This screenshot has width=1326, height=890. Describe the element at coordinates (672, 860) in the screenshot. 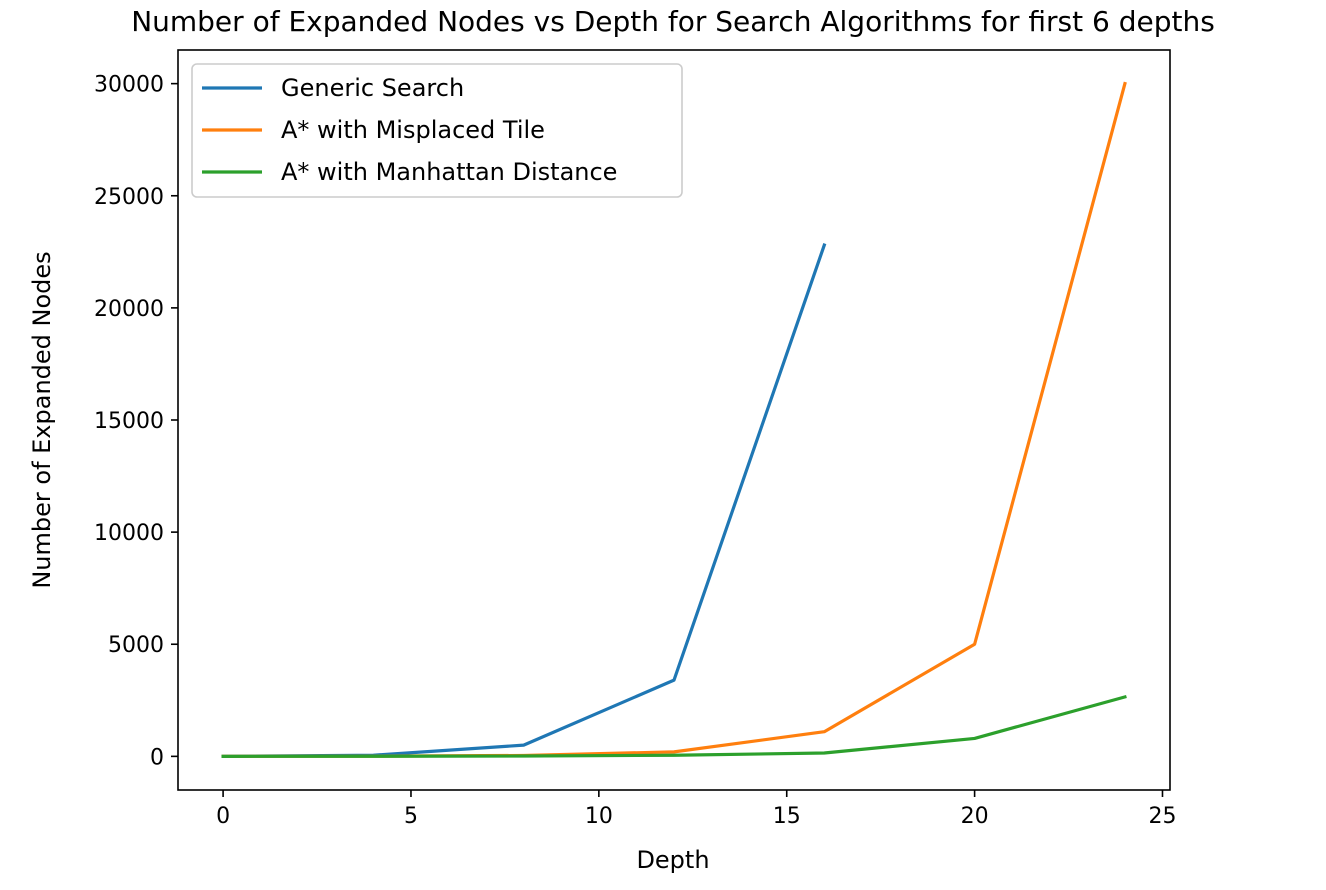

I see `x-axis-label: Depth` at that location.